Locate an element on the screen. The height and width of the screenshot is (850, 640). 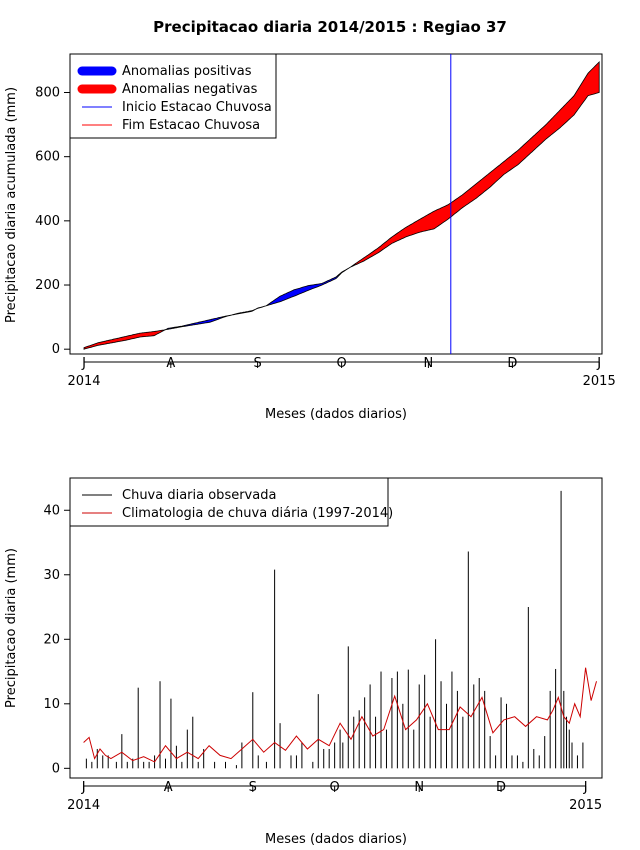
climatology-line is located at coordinates (340, 715).